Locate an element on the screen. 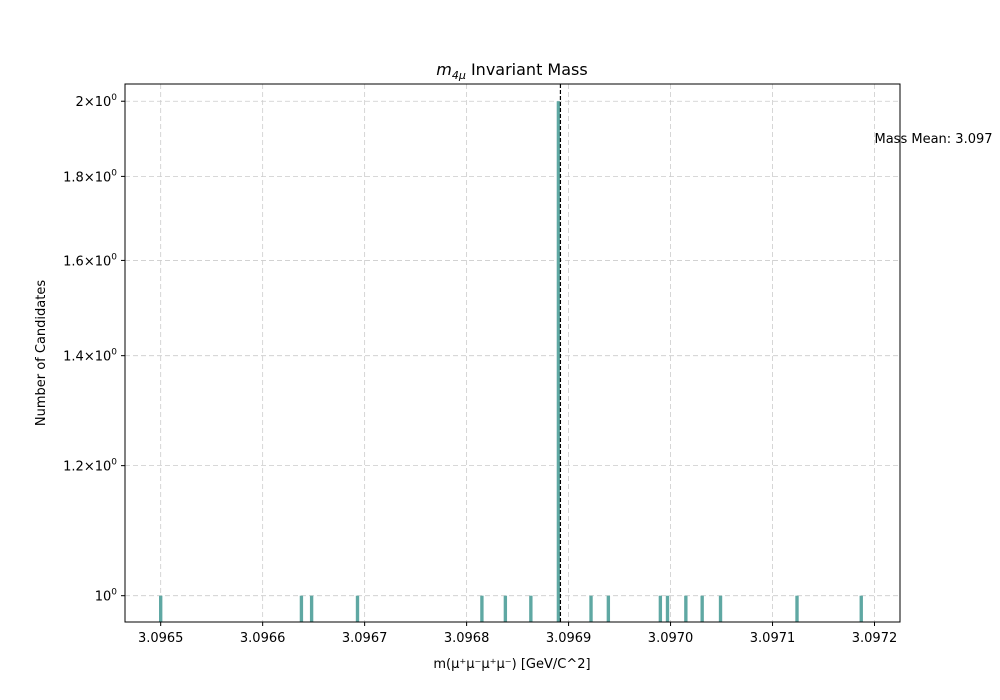 The image size is (1000, 700). y-tick-label: 1.6×100 is located at coordinates (90, 260).